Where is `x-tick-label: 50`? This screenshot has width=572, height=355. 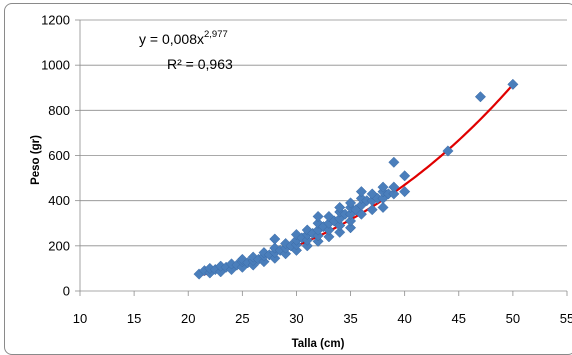 x-tick-label: 50 is located at coordinates (513, 318).